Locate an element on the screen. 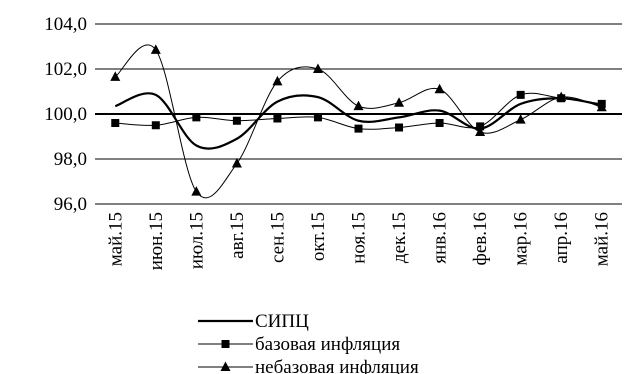 The height and width of the screenshot is (374, 624). x-tick-label: апр.16 is located at coordinates (561, 238).